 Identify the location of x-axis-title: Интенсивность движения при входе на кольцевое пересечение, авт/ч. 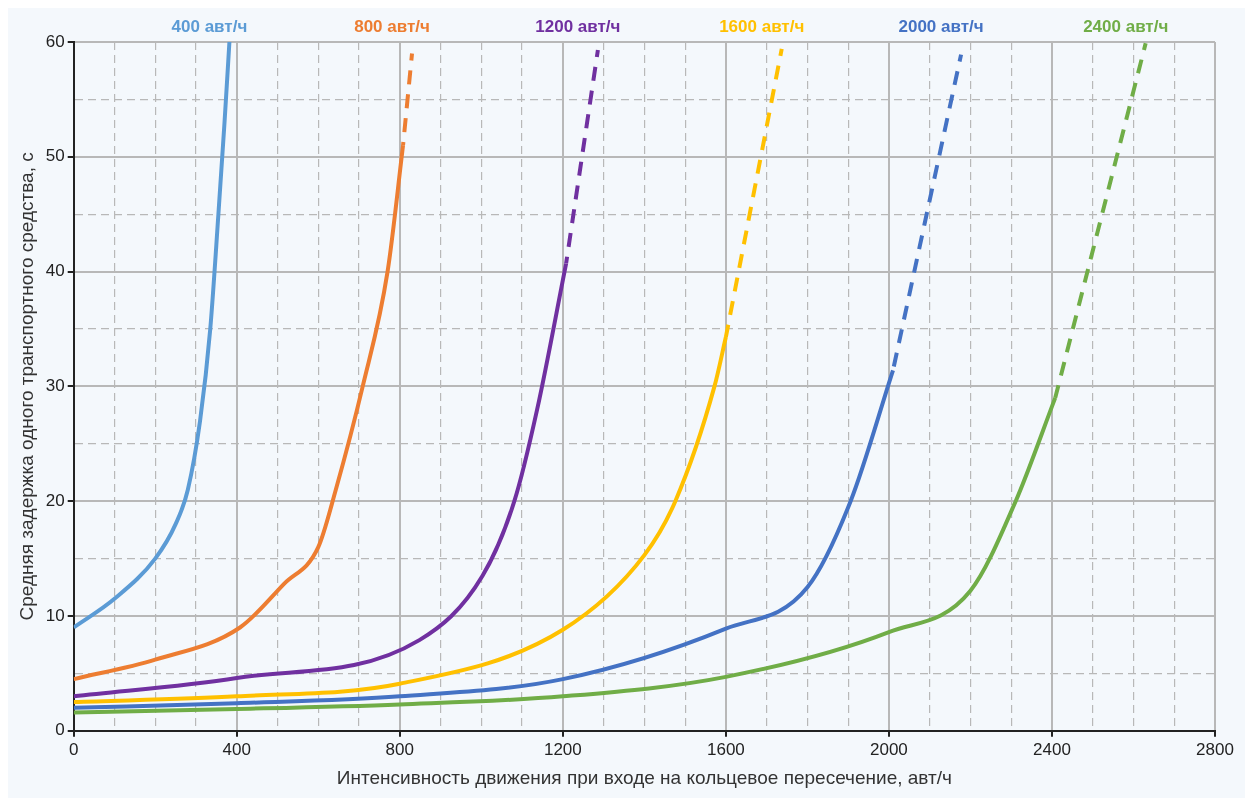
(644, 777).